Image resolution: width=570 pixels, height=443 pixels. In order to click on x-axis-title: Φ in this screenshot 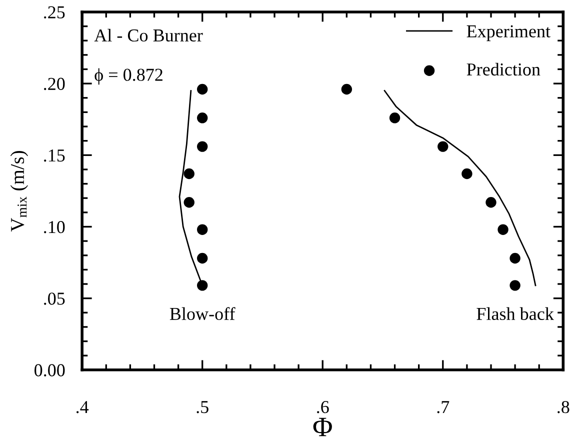, I will do `click(322, 427)`.